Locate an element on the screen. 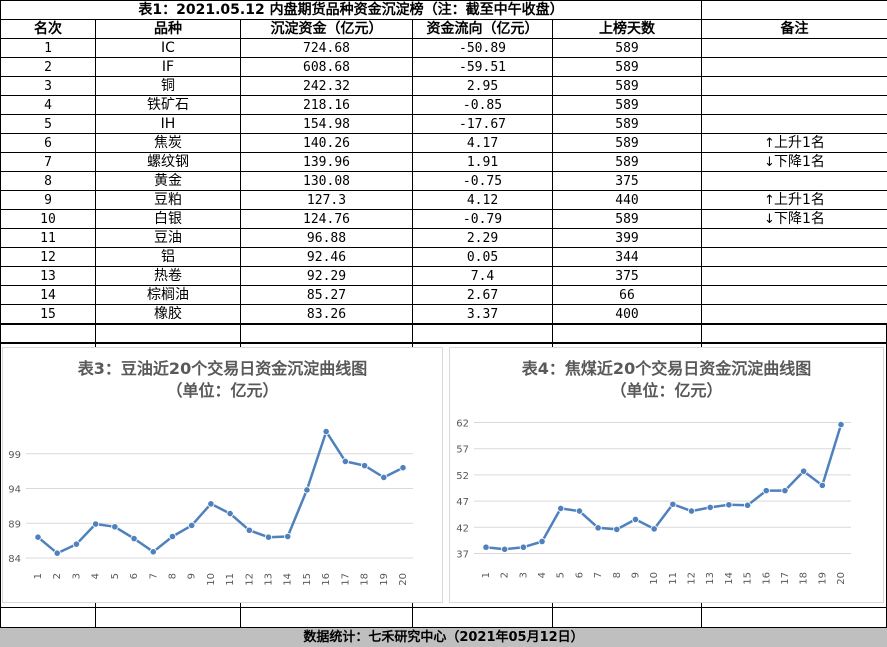  header-name: 品种 is located at coordinates (168, 29).